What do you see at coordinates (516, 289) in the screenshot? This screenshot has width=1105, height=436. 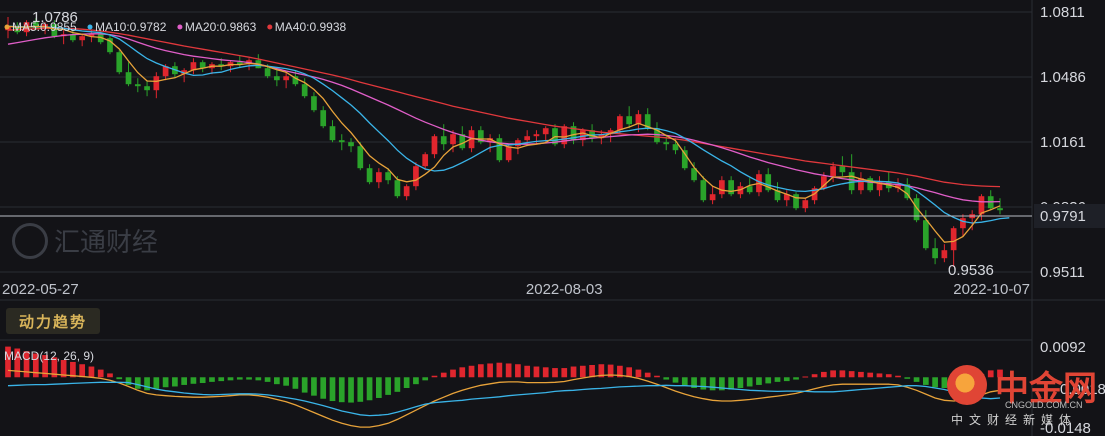 I see `date-axis-labels: 2022-05-27 2022-08-03 2022-10-07` at bounding box center [516, 289].